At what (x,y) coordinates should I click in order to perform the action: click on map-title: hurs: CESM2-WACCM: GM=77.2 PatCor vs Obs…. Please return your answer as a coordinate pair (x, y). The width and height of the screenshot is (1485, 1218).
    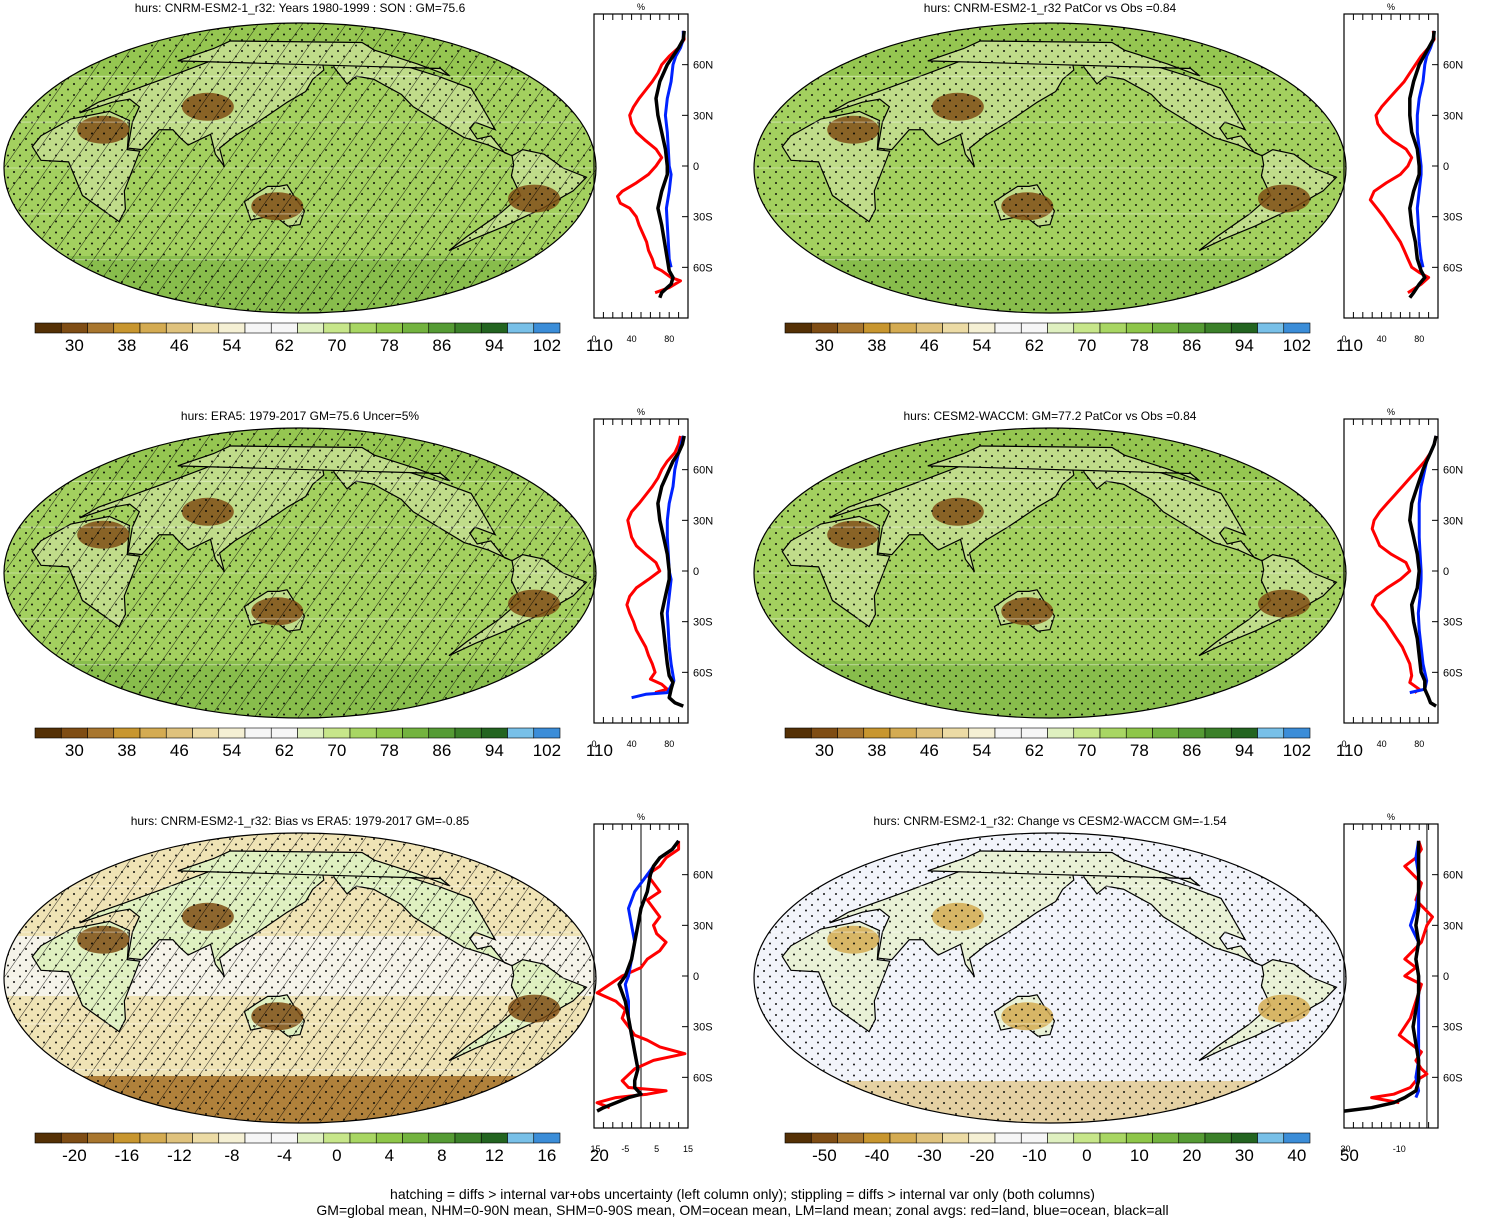
    Looking at the image, I should click on (1050, 416).